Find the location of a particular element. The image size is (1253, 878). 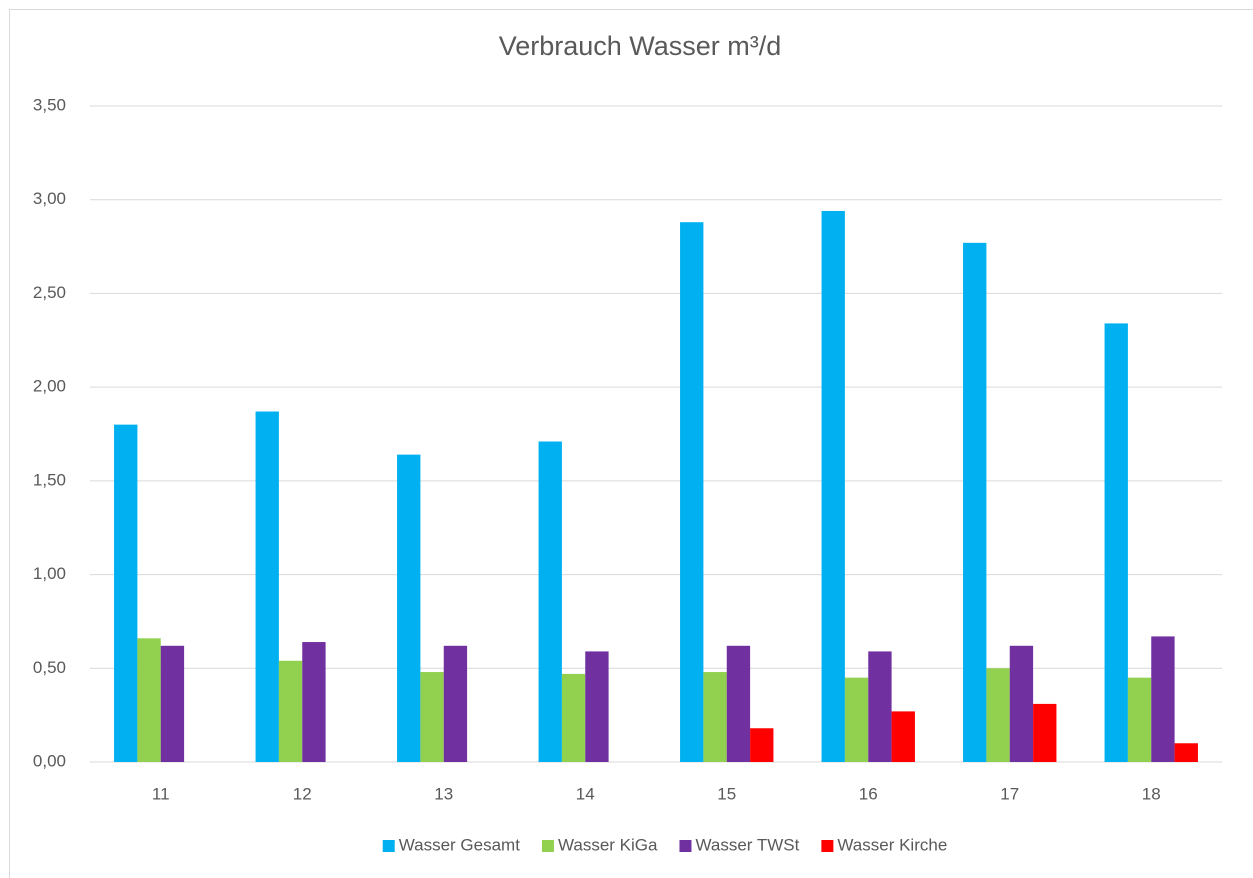

x-tick-label: 16 is located at coordinates (868, 793).